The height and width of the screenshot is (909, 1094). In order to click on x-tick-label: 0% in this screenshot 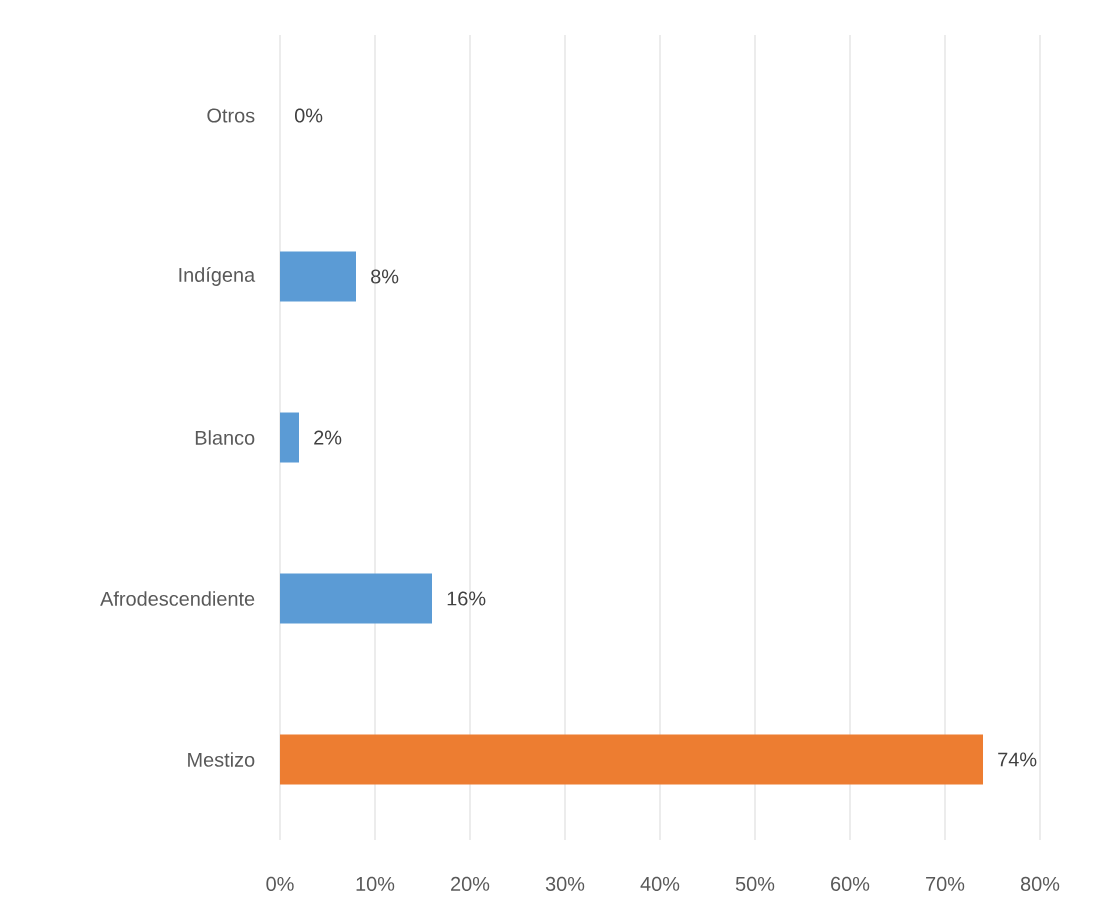, I will do `click(280, 883)`.